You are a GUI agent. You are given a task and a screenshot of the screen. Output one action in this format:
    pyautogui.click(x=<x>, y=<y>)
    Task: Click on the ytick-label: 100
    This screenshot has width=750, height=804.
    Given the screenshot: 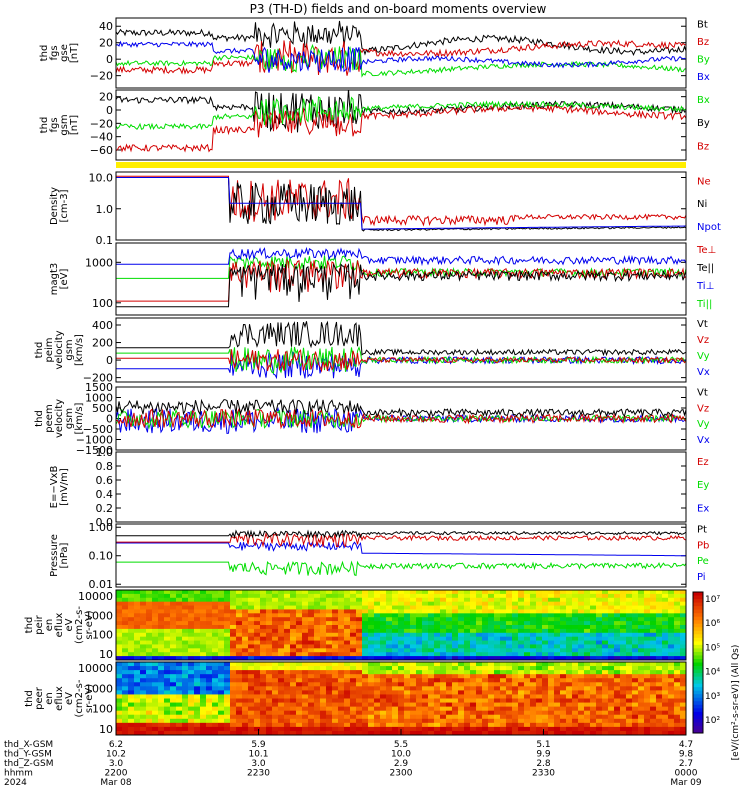 What is the action you would take?
    pyautogui.click(x=102, y=709)
    